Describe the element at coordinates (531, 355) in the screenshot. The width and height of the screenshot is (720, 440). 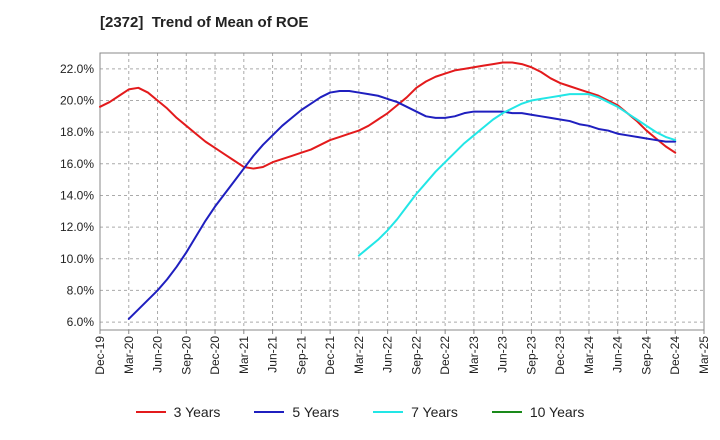
I see `x-tick-label: Sep-23` at that location.